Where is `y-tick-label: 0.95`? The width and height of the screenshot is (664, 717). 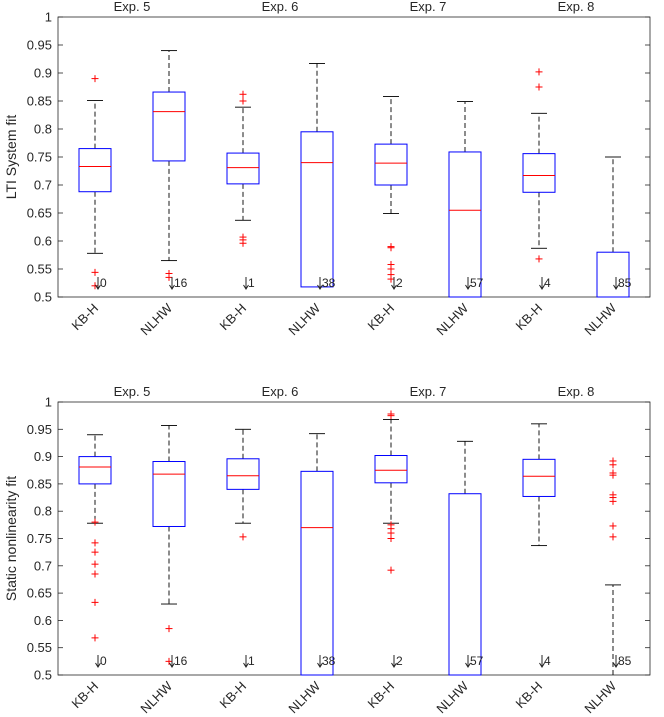 y-tick-label: 0.95 is located at coordinates (39, 429).